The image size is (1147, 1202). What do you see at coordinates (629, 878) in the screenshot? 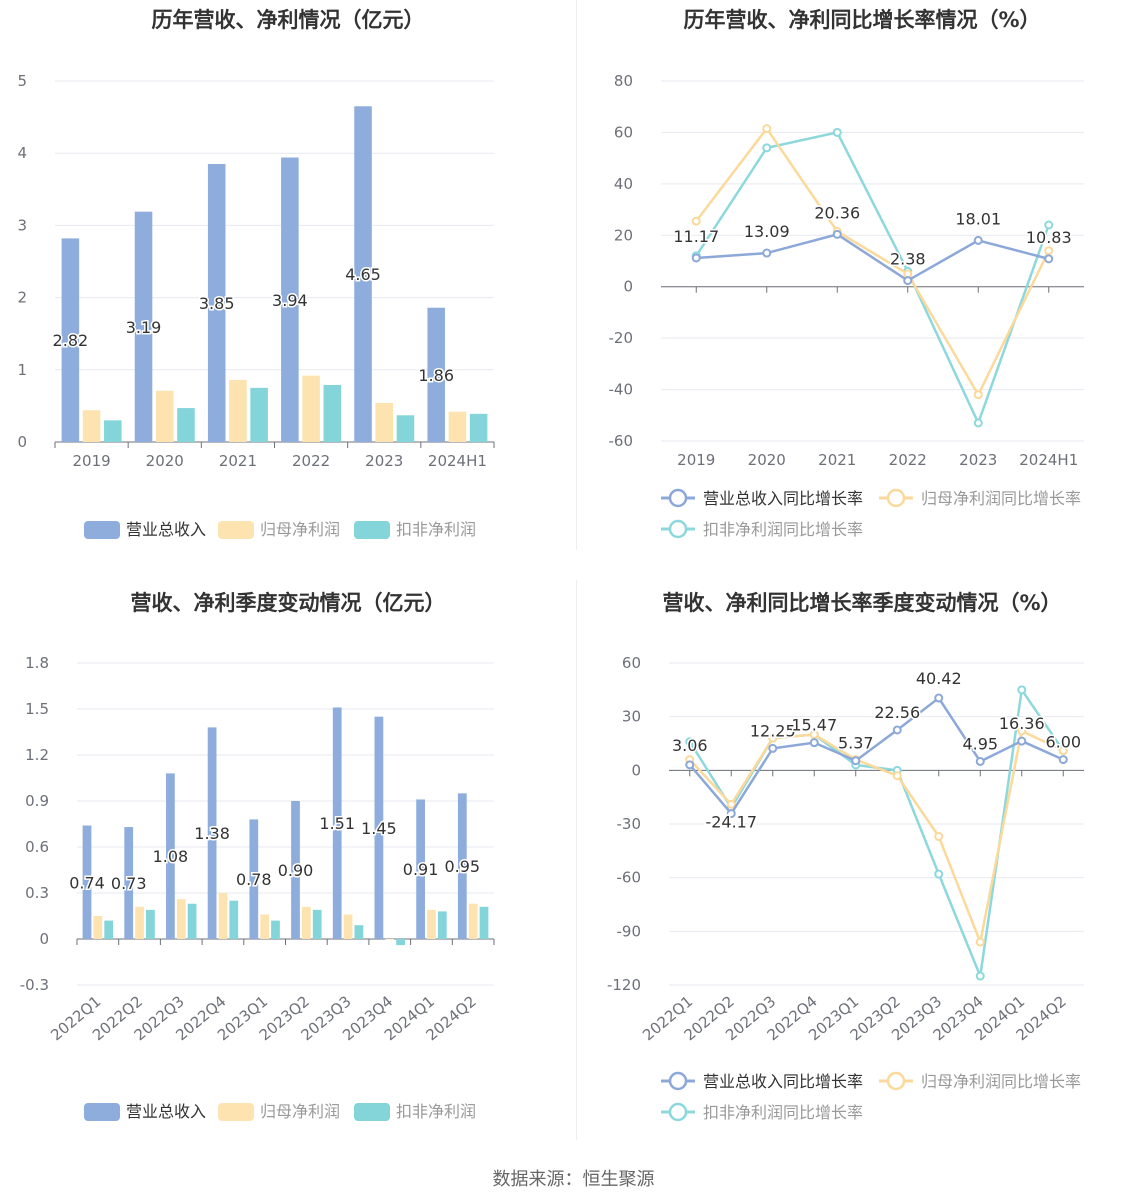
I see `y-tick-label: -60` at bounding box center [629, 878].